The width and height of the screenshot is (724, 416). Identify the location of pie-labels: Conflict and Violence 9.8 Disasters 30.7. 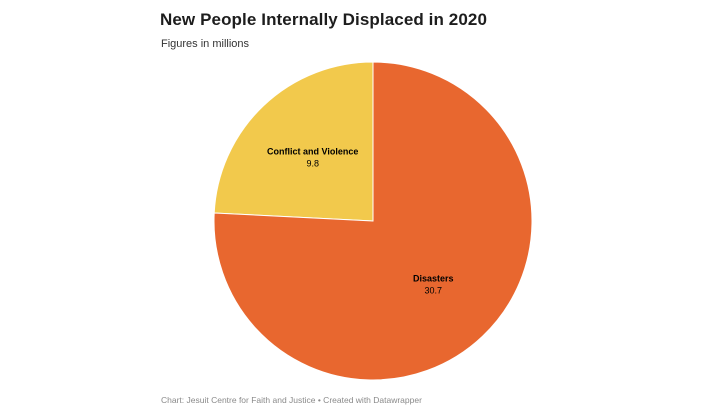
(360, 221).